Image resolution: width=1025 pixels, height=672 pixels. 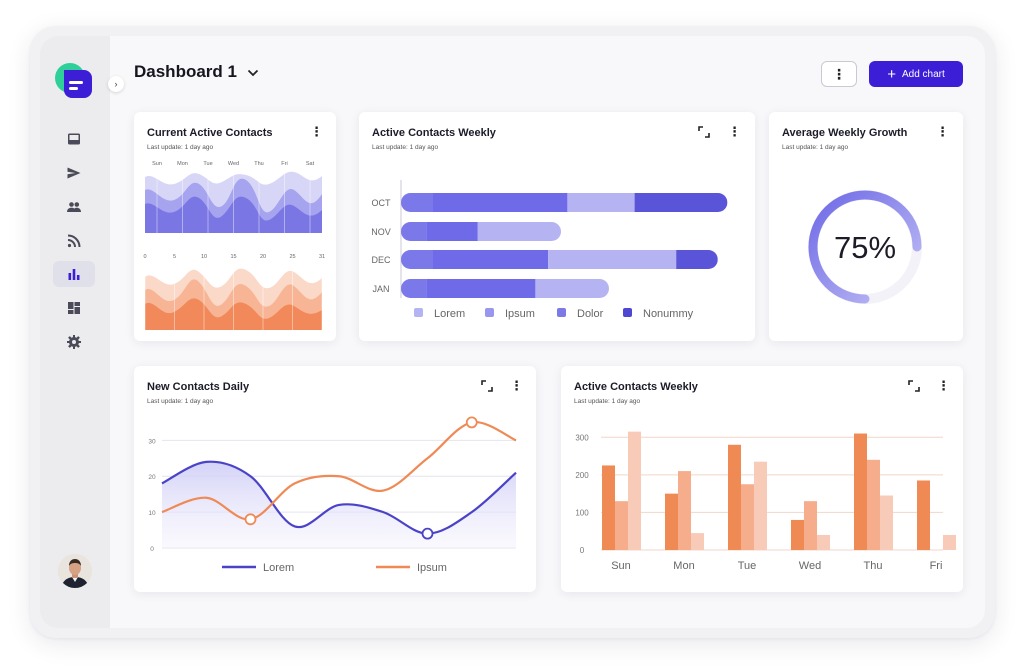 What do you see at coordinates (263, 257) in the screenshot?
I see `axis-tick-label: 20` at bounding box center [263, 257].